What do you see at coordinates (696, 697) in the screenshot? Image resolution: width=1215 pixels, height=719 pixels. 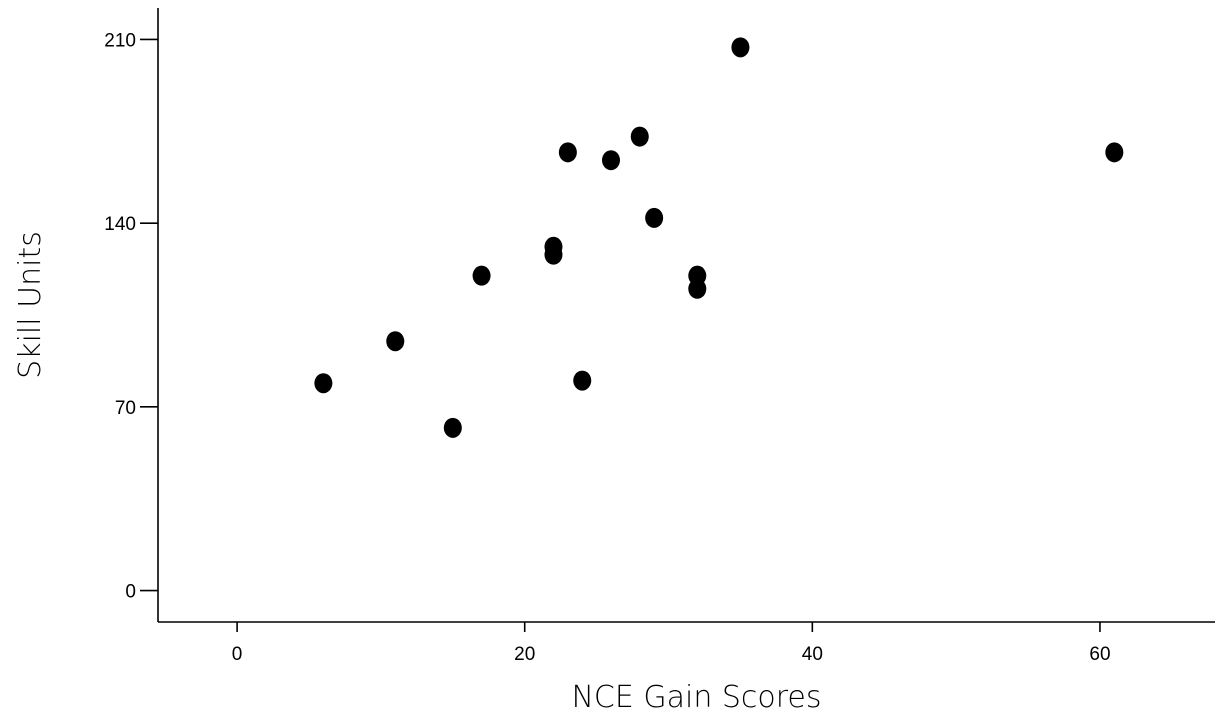 I see `x-axis-title: NCE Gain Scores` at bounding box center [696, 697].